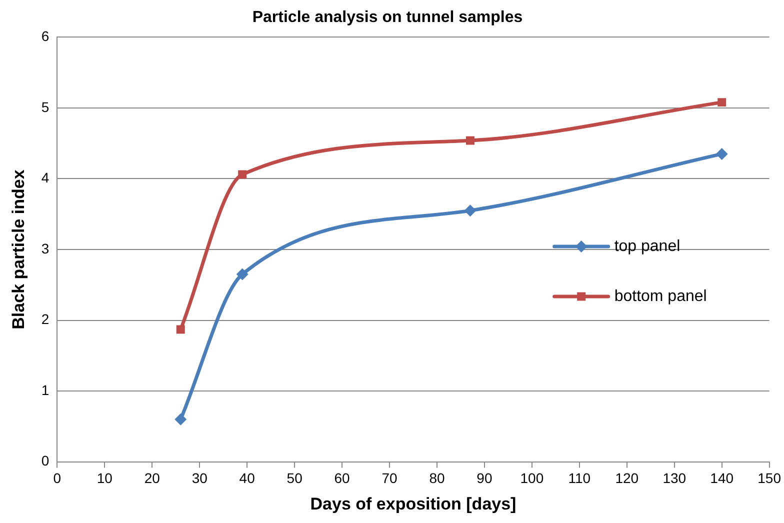  Describe the element at coordinates (152, 478) in the screenshot. I see `x-tick-label: 20` at that location.